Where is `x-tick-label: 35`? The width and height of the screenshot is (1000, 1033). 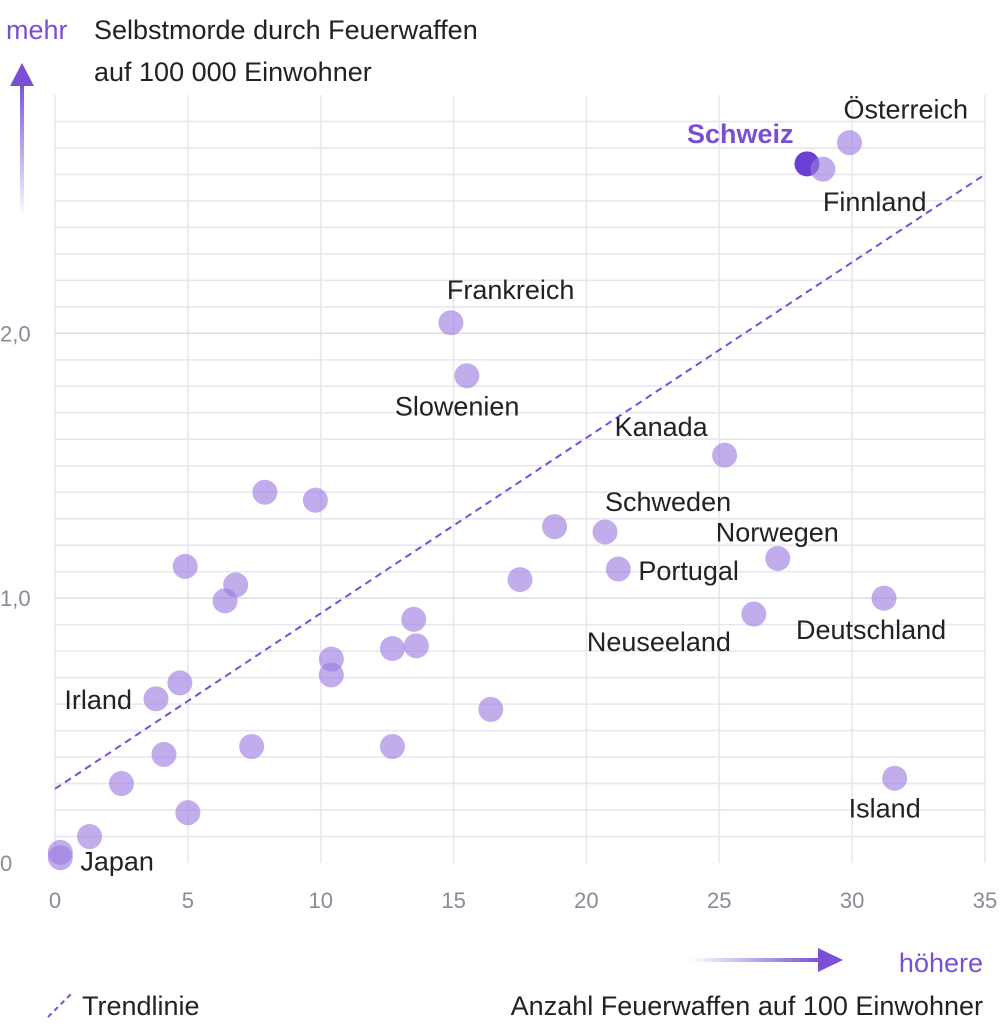
x-tick-label: 35 is located at coordinates (985, 900).